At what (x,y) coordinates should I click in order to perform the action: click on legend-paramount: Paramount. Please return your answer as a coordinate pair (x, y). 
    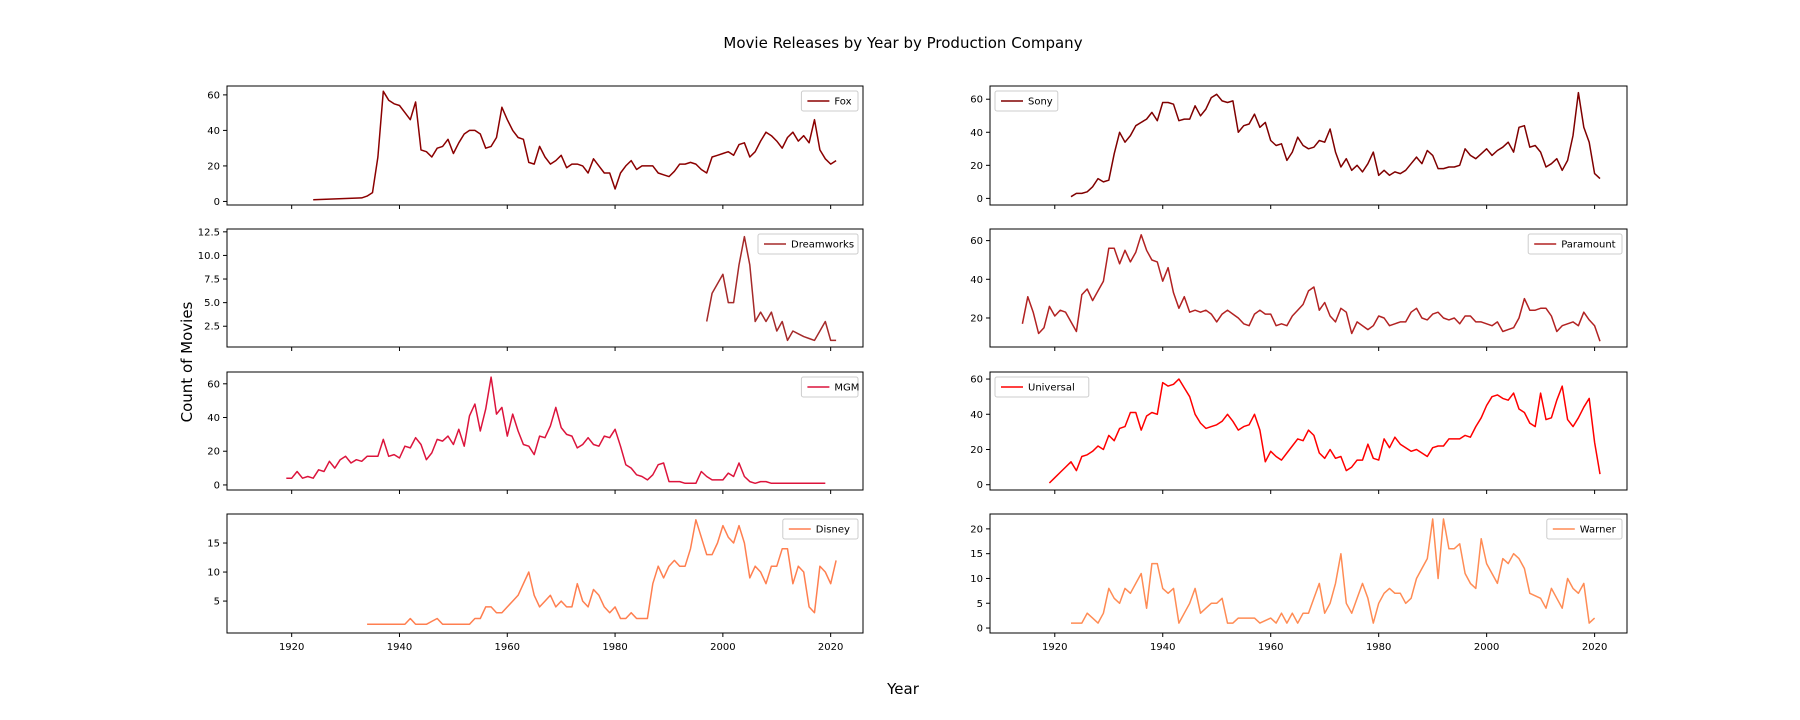
    Looking at the image, I should click on (1575, 244).